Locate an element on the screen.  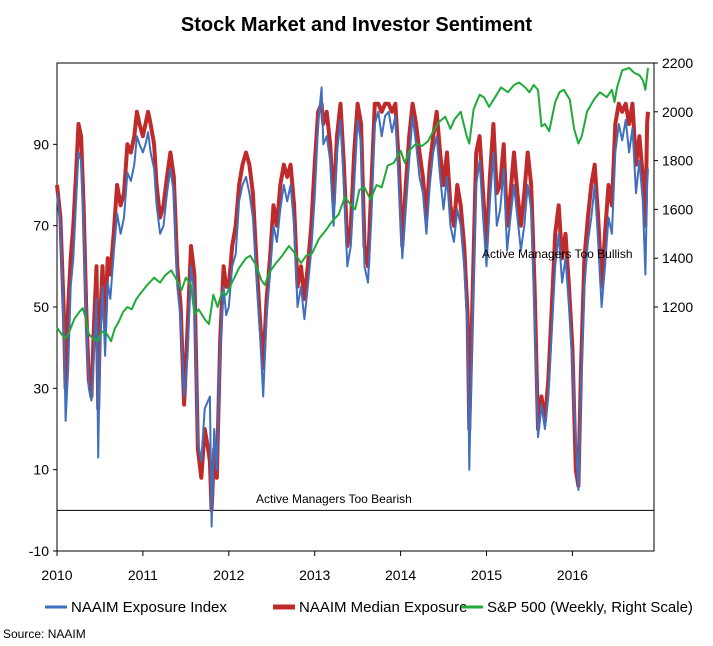
y-right-tick-label: 1600 is located at coordinates (677, 209).